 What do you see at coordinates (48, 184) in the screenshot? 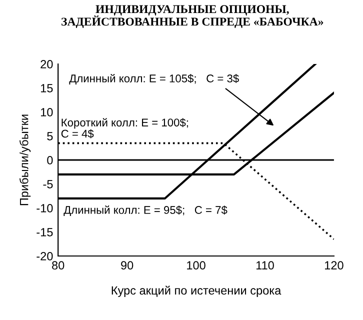
I see `y-tick-label: -5` at bounding box center [48, 184].